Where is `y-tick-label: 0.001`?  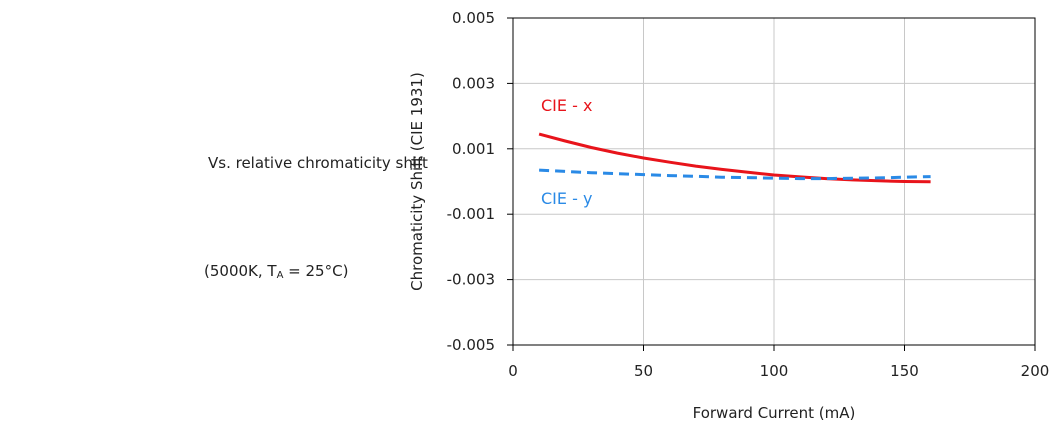 y-tick-label: 0.001 is located at coordinates (473, 149).